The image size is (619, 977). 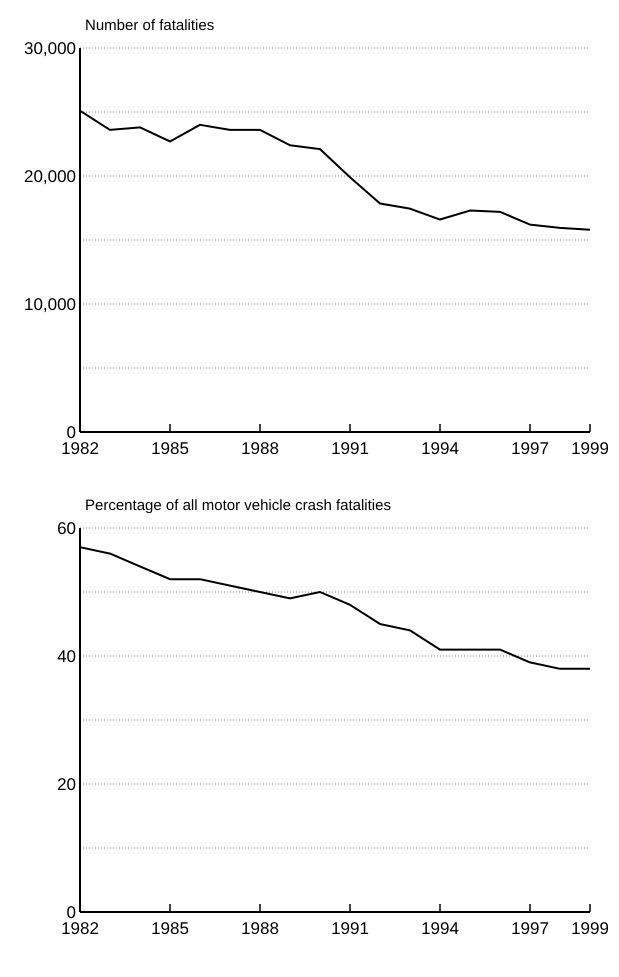 What do you see at coordinates (66, 784) in the screenshot?
I see `y-tick-label: 20` at bounding box center [66, 784].